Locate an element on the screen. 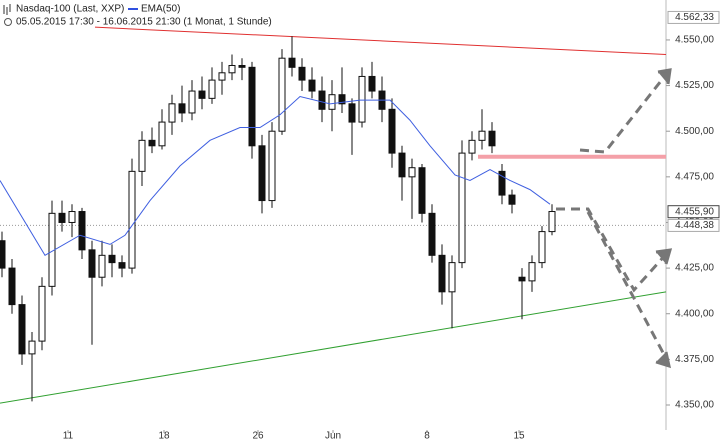 The width and height of the screenshot is (720, 444). y-tick-label: 4.525,00 is located at coordinates (694, 85).